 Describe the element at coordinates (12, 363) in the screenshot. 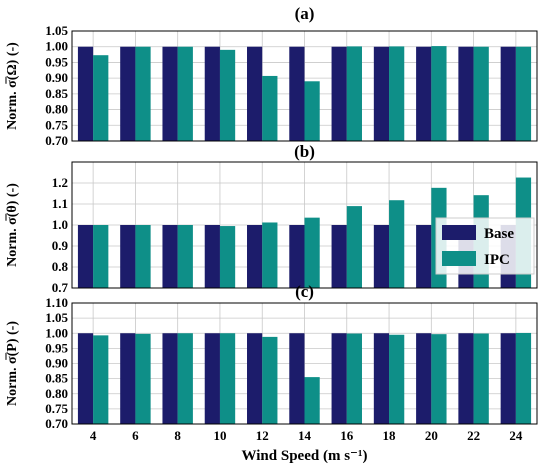

I see `y-axis-label: Norm. σ̅(P) (-)` at that location.